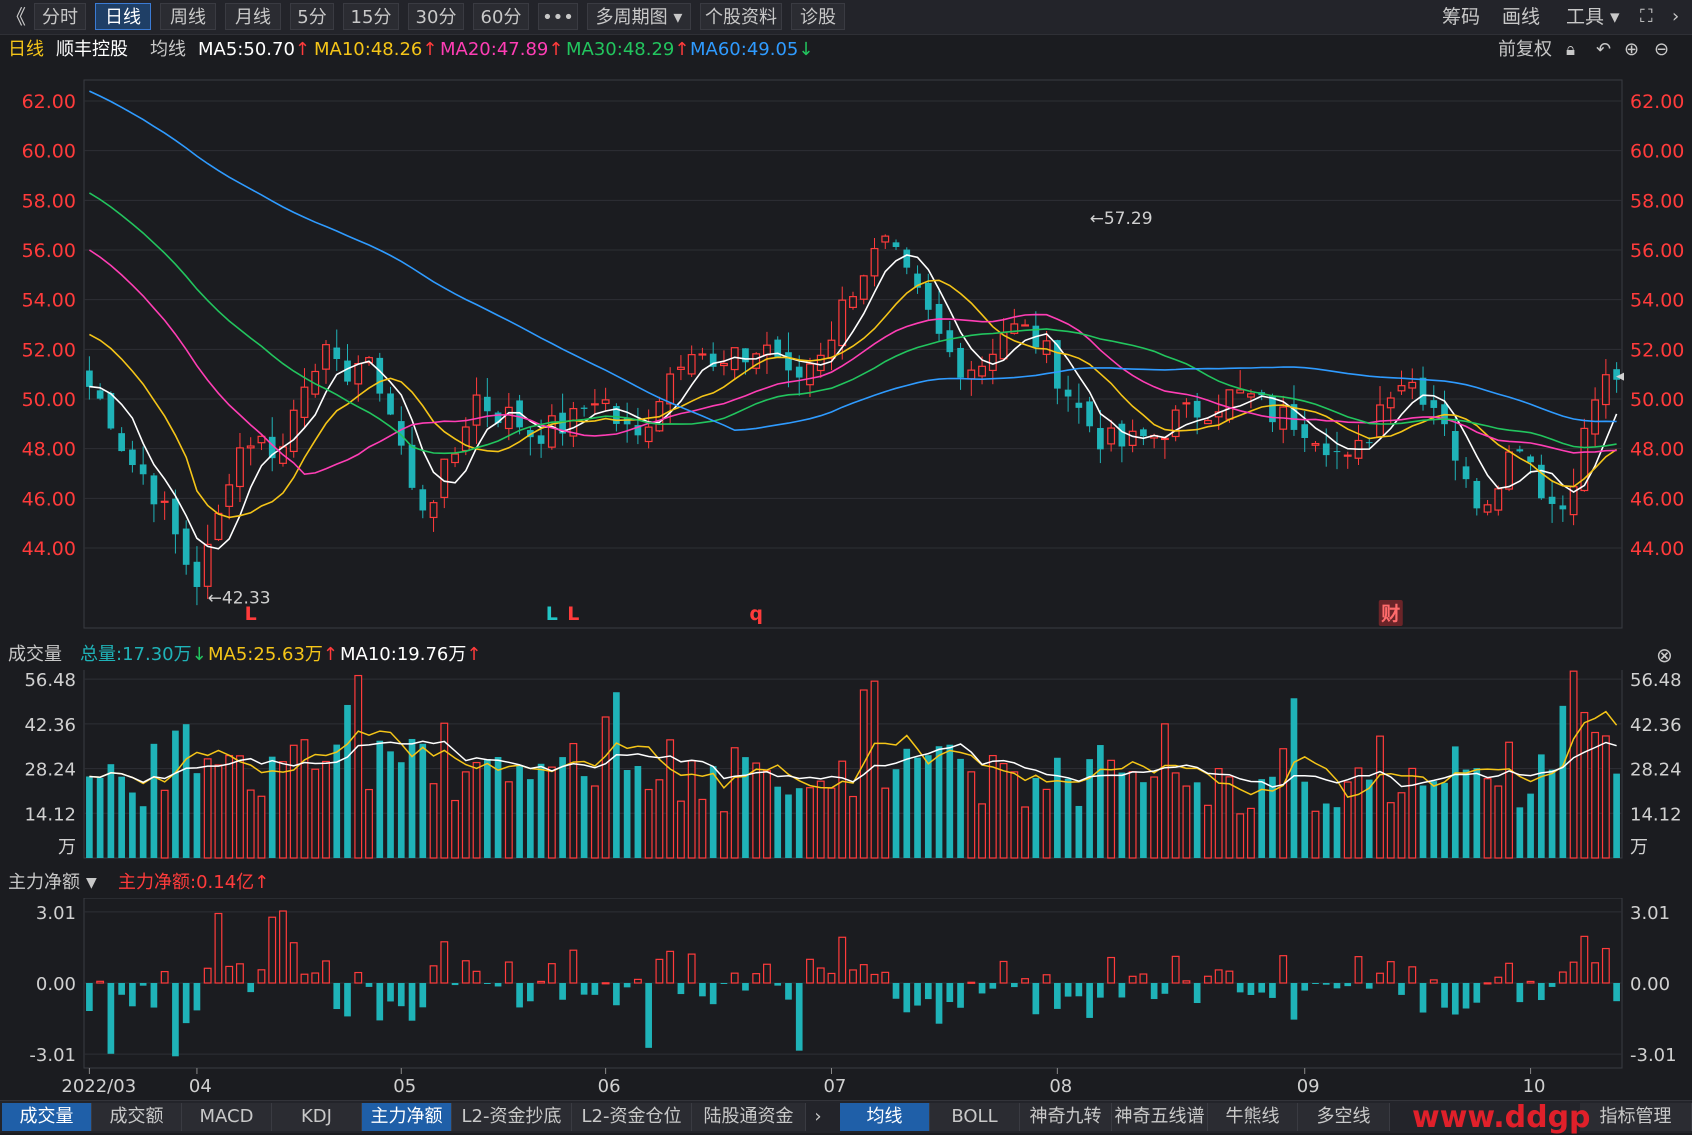 This screenshot has width=1692, height=1135. What do you see at coordinates (317, 1117) in the screenshot?
I see `indicator-tab-3: KDJ` at bounding box center [317, 1117].